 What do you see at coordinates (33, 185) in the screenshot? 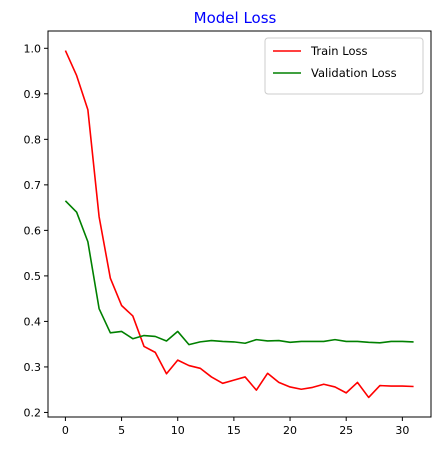
I see `y-tick-label: 0.7` at bounding box center [33, 185].